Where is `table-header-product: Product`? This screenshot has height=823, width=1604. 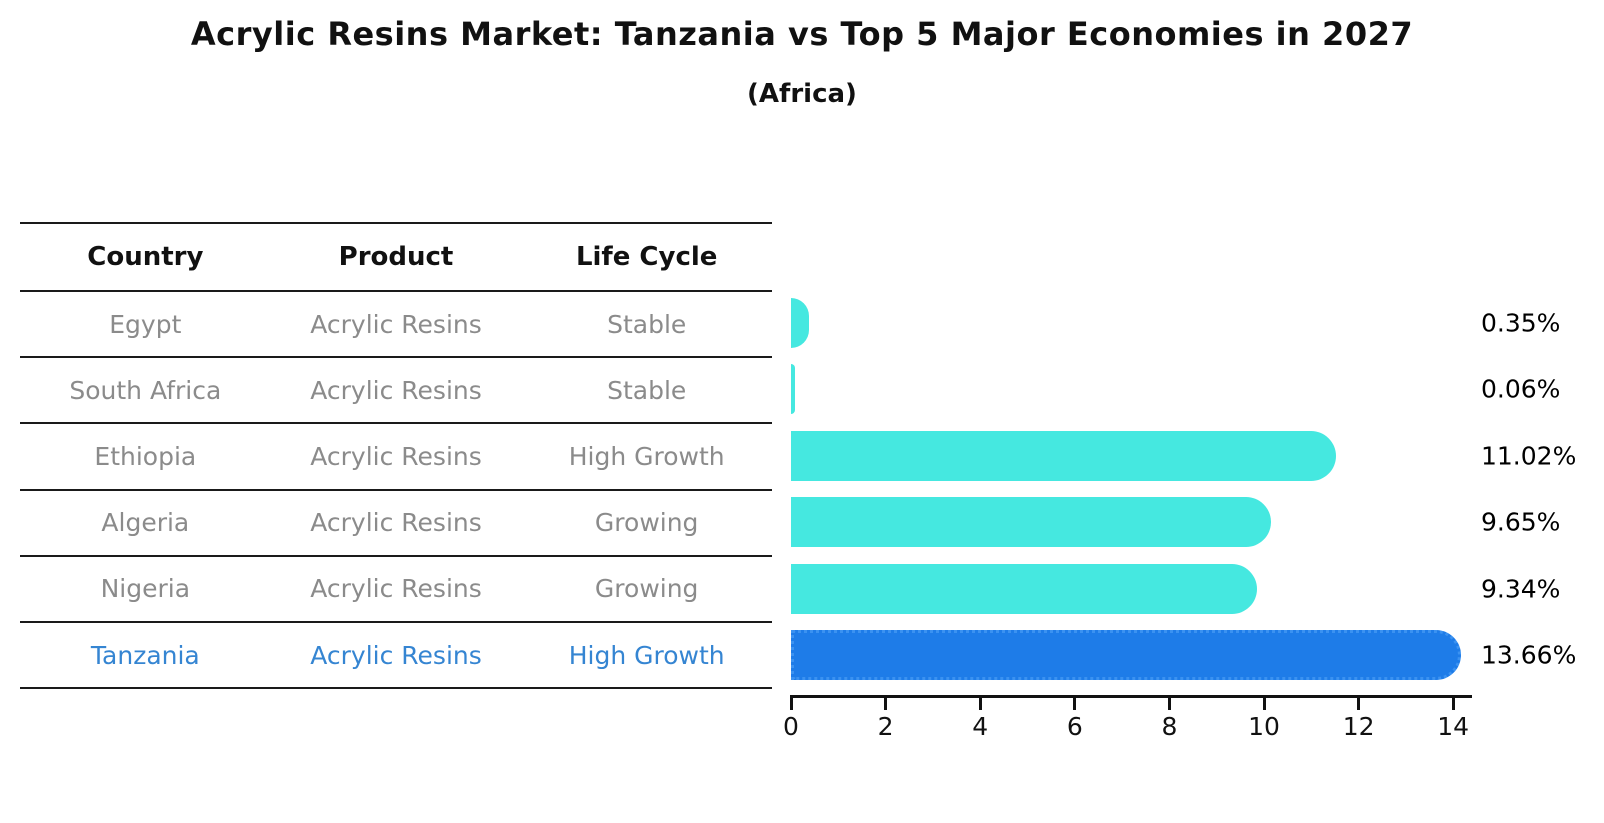
table-header-product: Product is located at coordinates (396, 257).